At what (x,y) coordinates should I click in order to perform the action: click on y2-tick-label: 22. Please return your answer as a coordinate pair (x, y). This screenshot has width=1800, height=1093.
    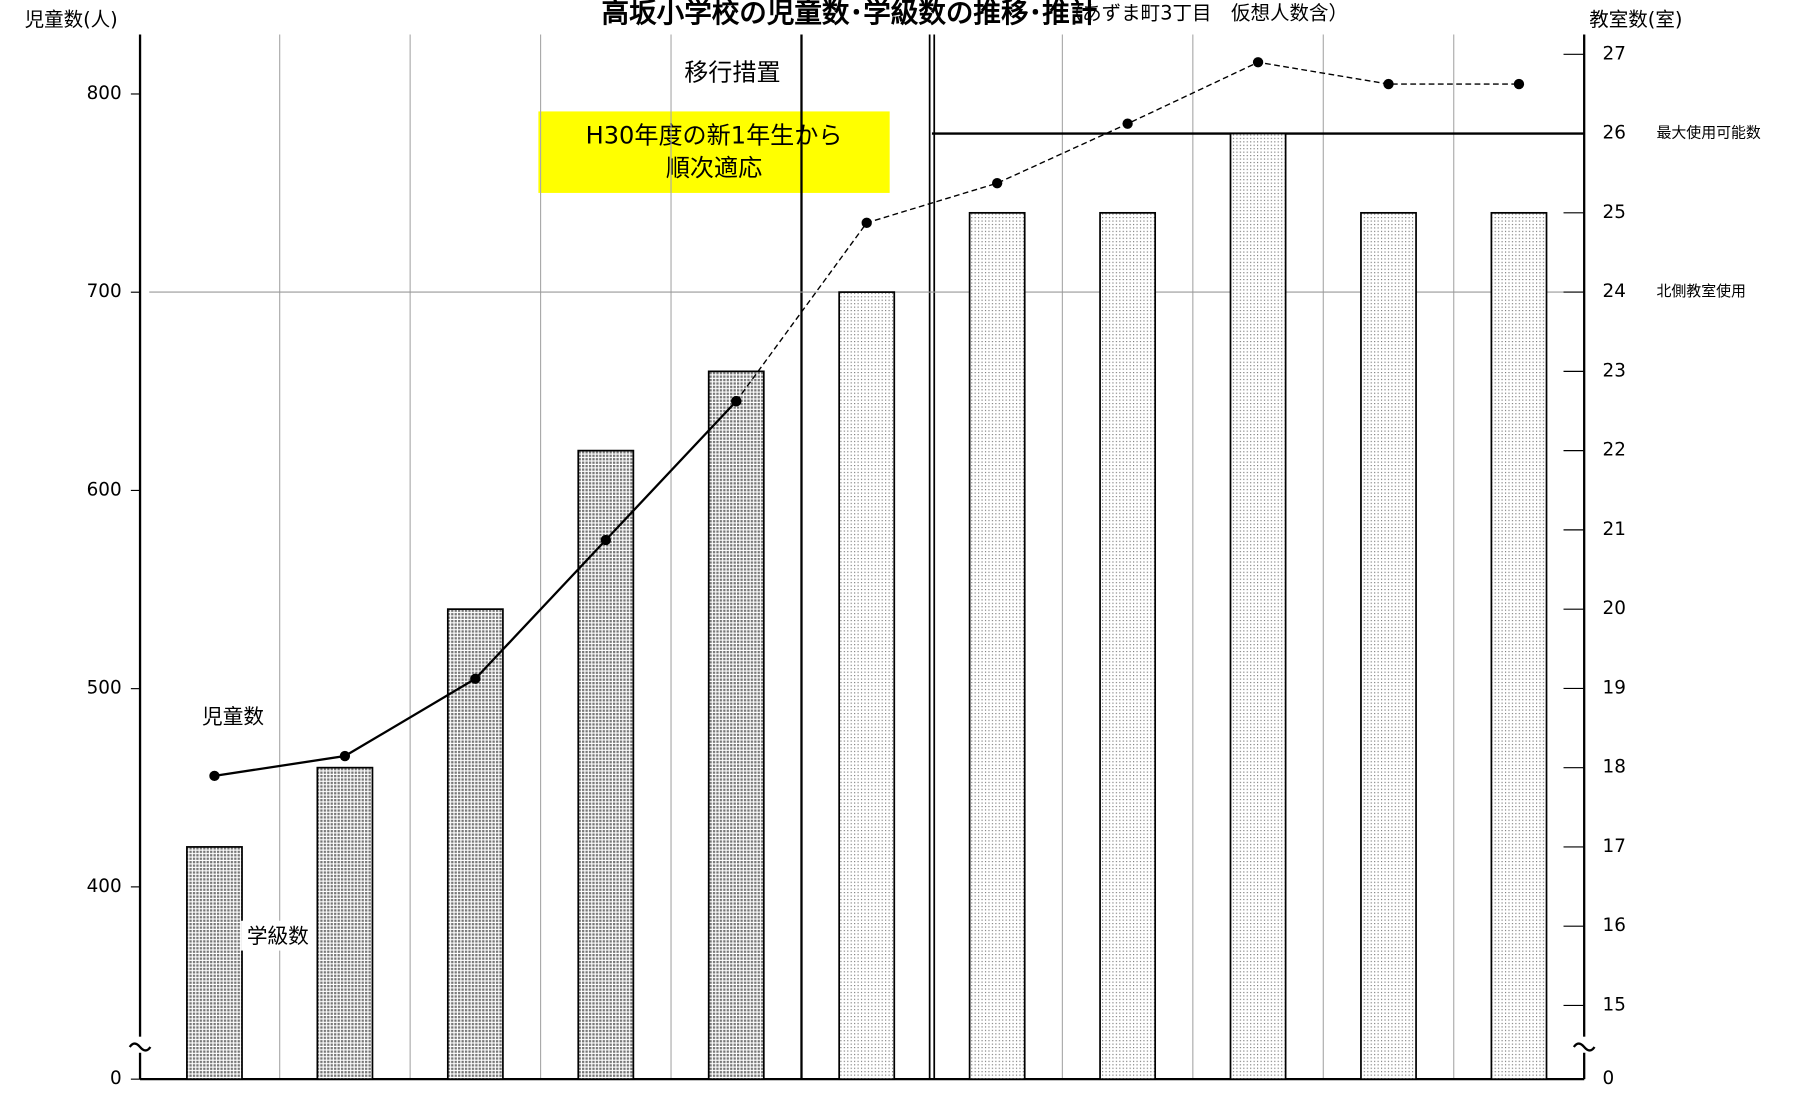
    Looking at the image, I should click on (1614, 450).